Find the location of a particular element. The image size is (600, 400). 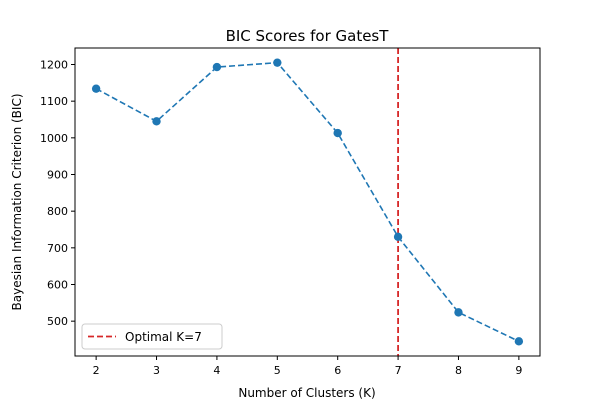

chart-title-text: BIC Scores for GatesT is located at coordinates (308, 36).